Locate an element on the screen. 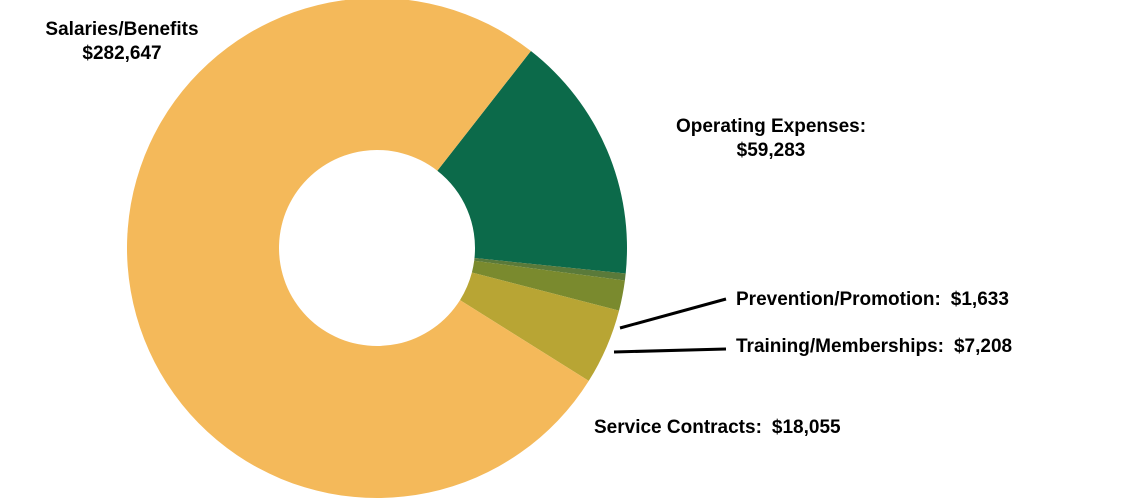 The image size is (1122, 500). leader-line-training is located at coordinates (670, 350).